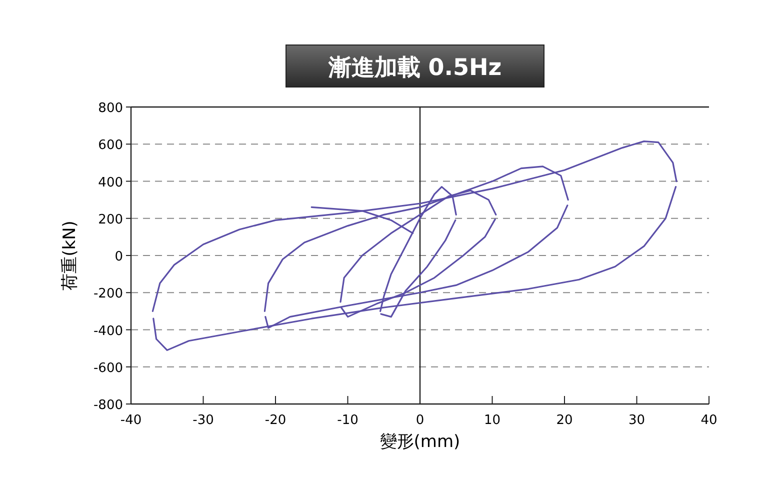 This screenshot has width=774, height=495. I want to click on y-tick-label: 600, so click(110, 146).